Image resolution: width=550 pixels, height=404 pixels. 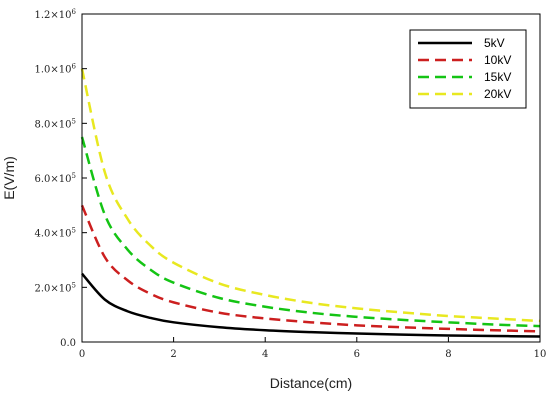 I want to click on x-tick-label: 2, so click(x=173, y=354).